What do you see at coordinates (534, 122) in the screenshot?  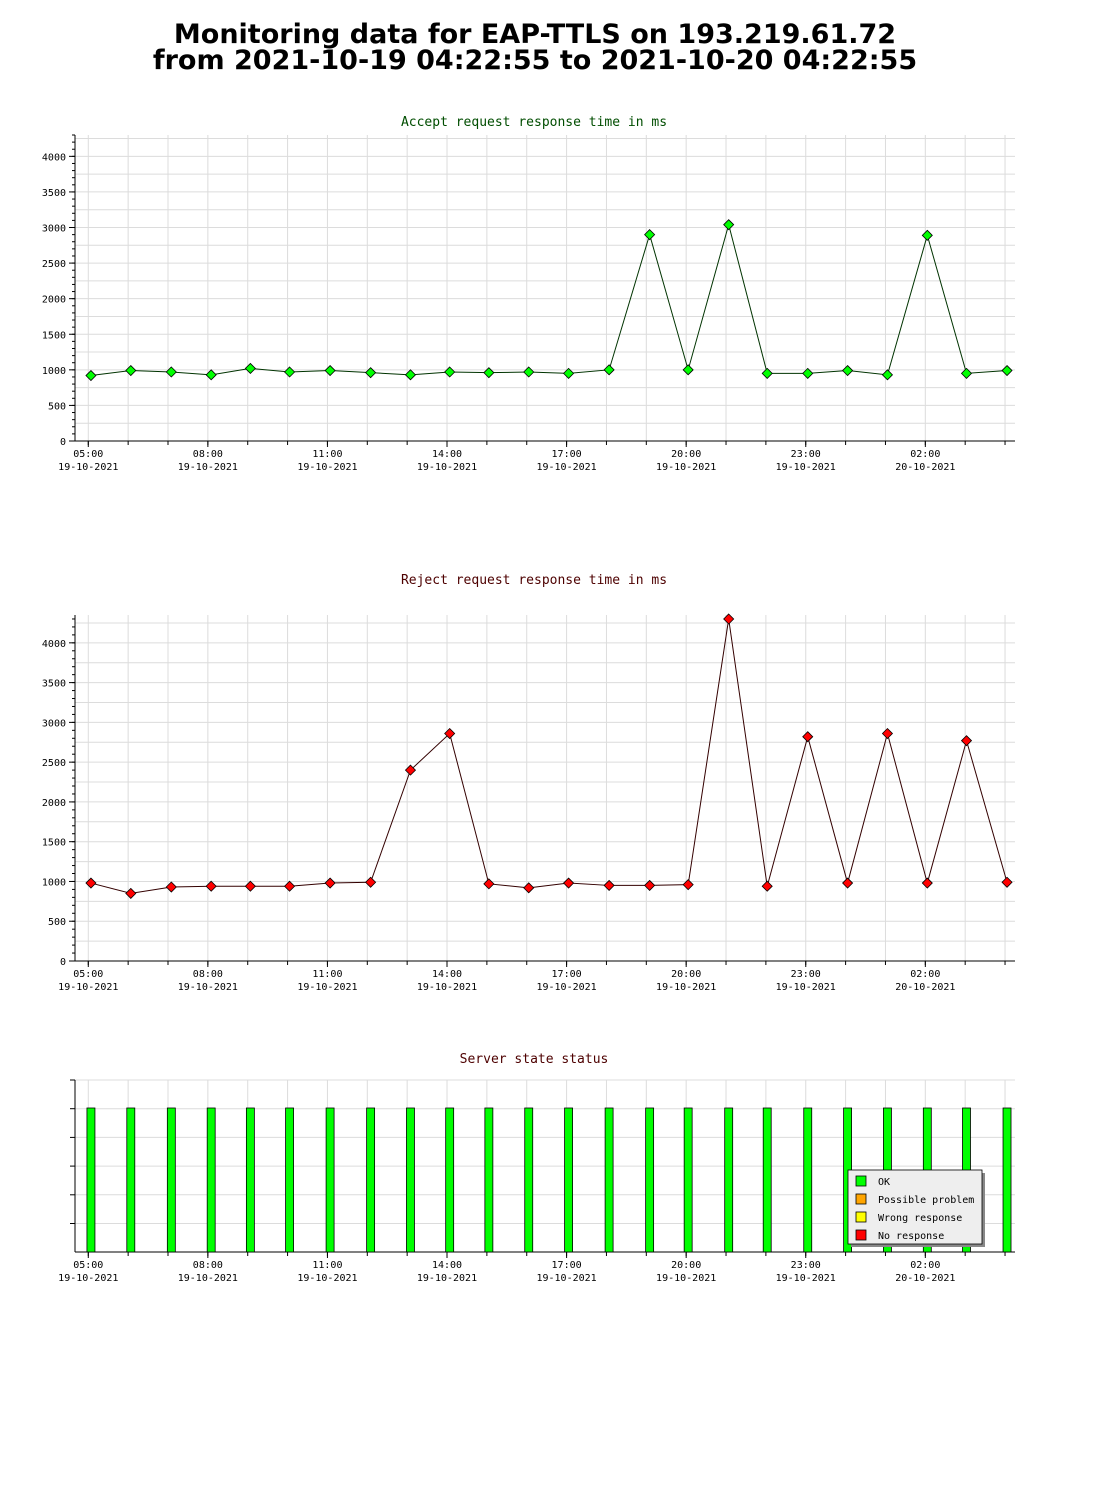 I see `chart-title: Accept request response time in ms` at bounding box center [534, 122].